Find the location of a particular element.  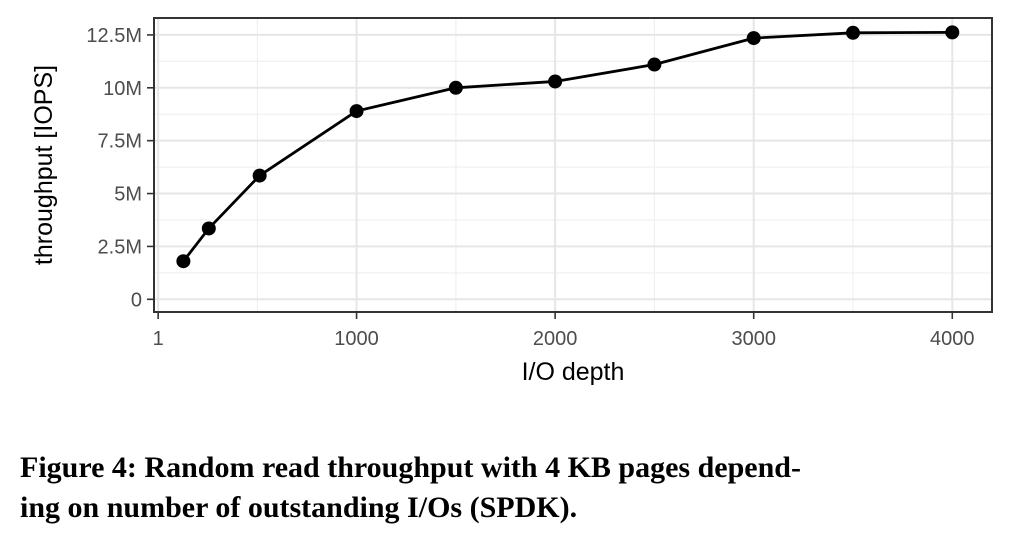

y-tick-label: 0 is located at coordinates (136, 300).